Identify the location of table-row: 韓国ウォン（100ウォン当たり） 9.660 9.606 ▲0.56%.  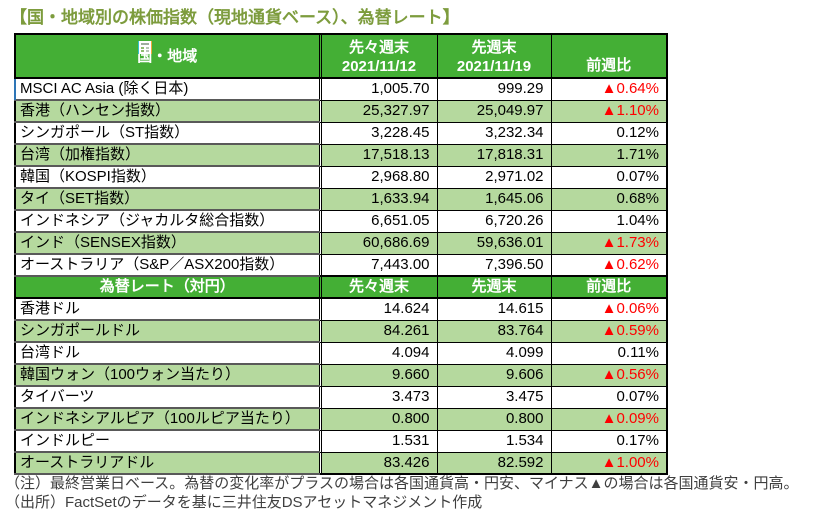
(341, 375).